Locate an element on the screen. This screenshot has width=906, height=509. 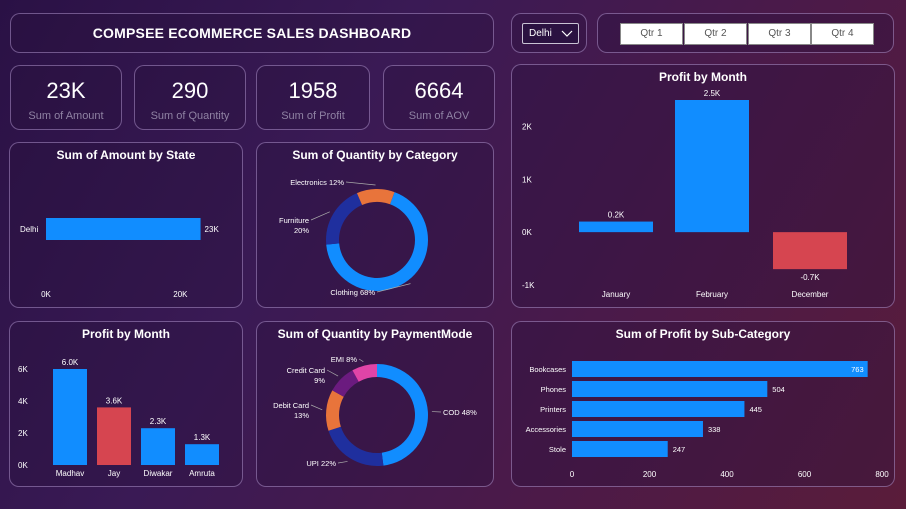
slice-label: Electronics 12% is located at coordinates (317, 182).